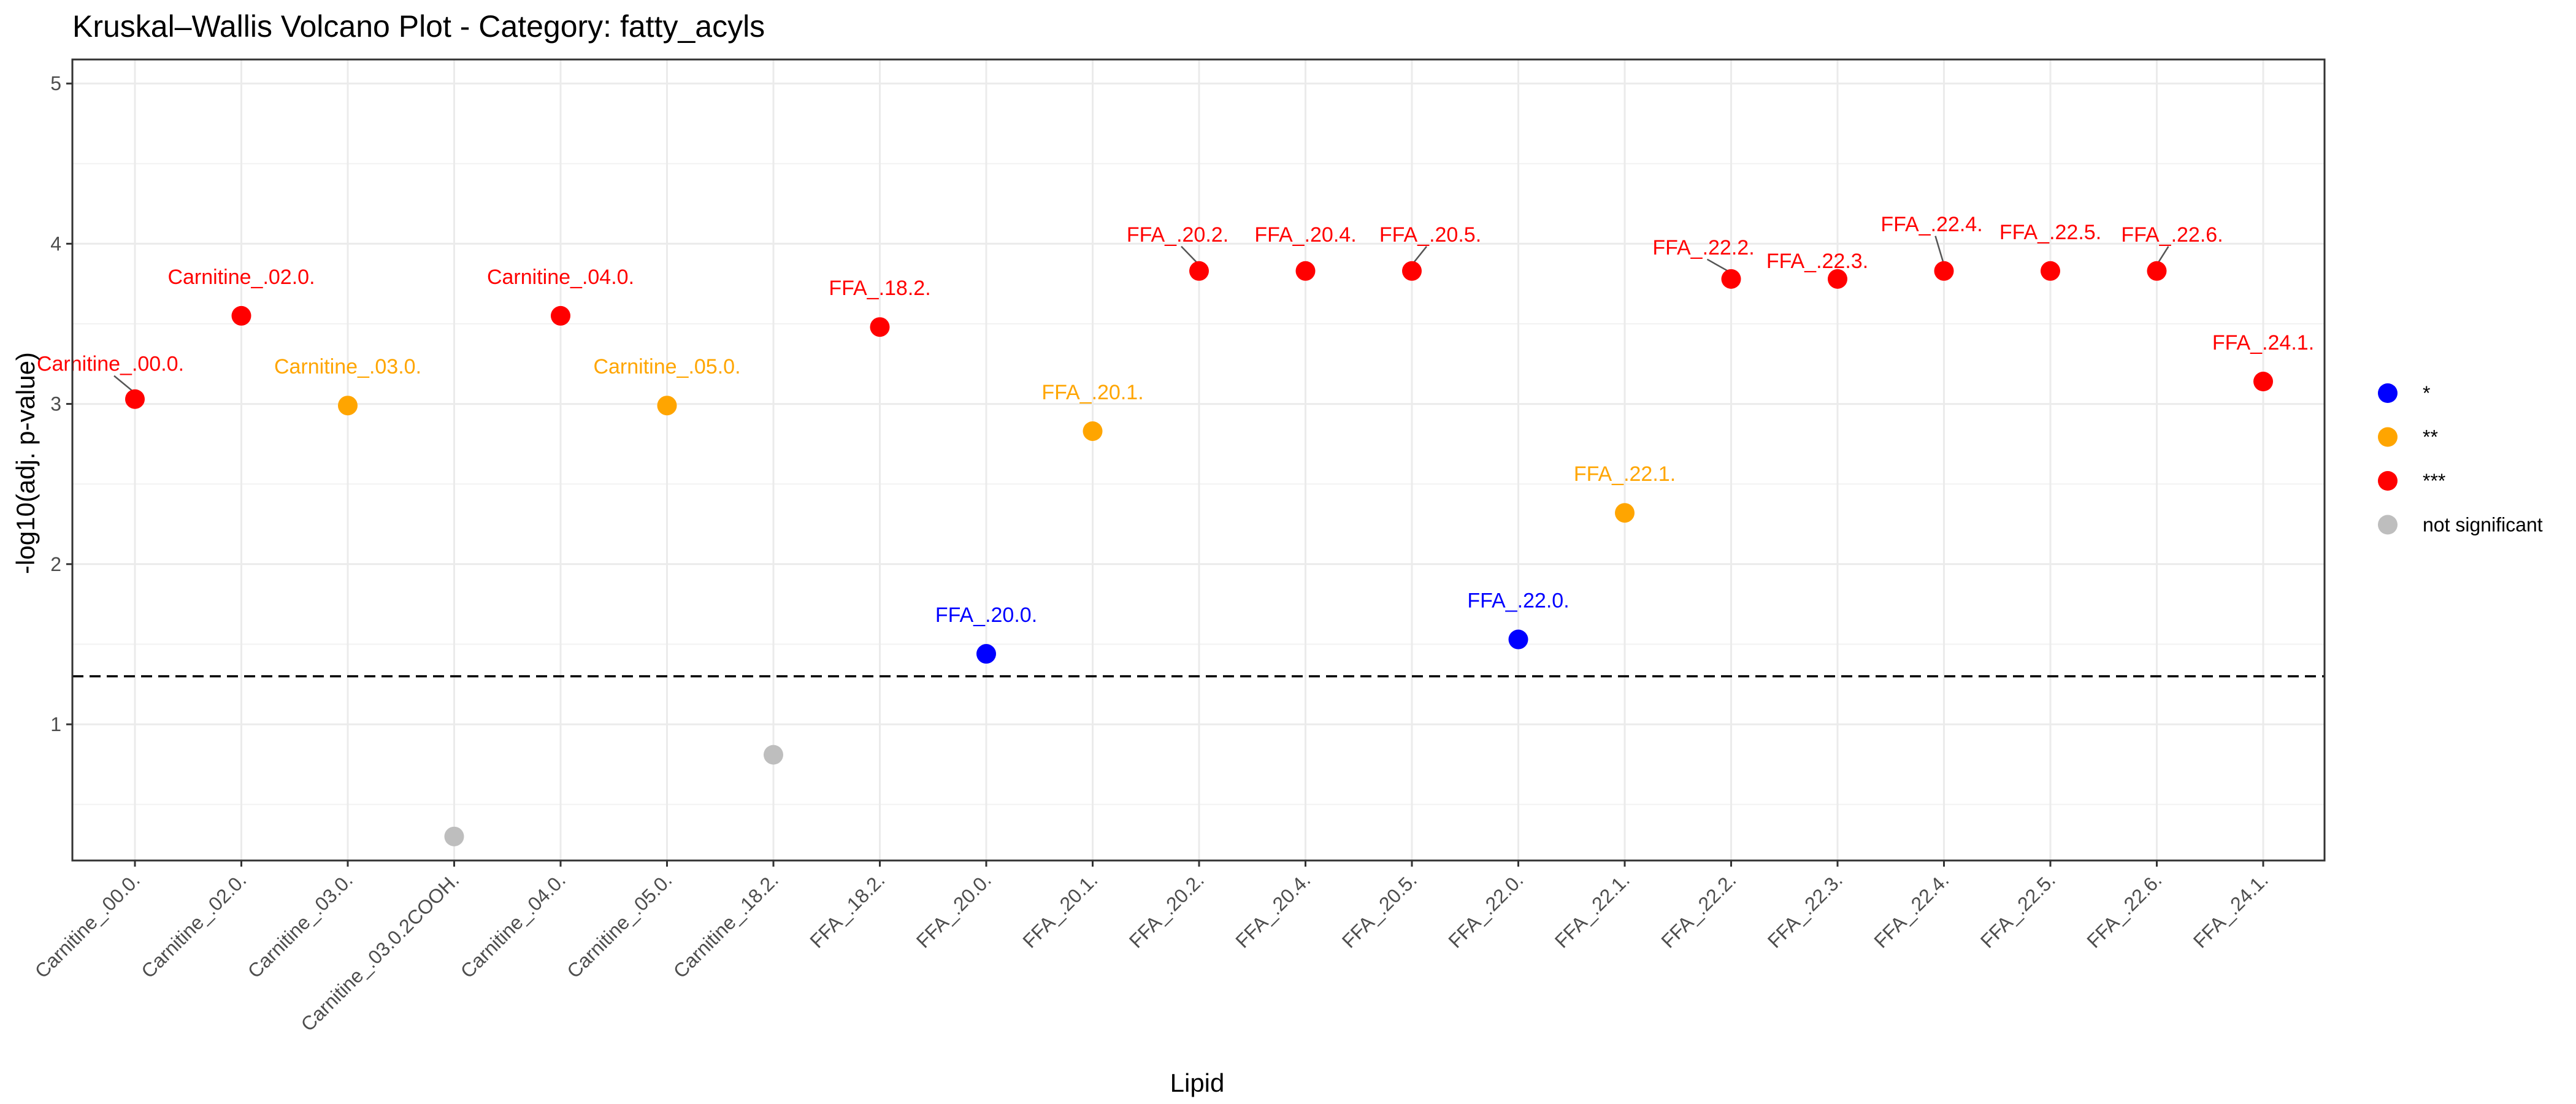 Image resolution: width=2576 pixels, height=1104 pixels. What do you see at coordinates (847, 910) in the screenshot?
I see `x-tick-label: FFA_.18.2.` at bounding box center [847, 910].